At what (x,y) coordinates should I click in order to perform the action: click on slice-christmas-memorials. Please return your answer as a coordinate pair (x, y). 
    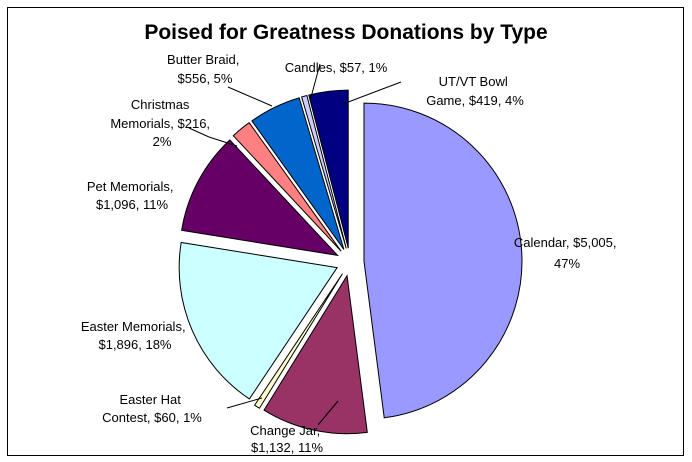
    Looking at the image, I should click on (287, 186).